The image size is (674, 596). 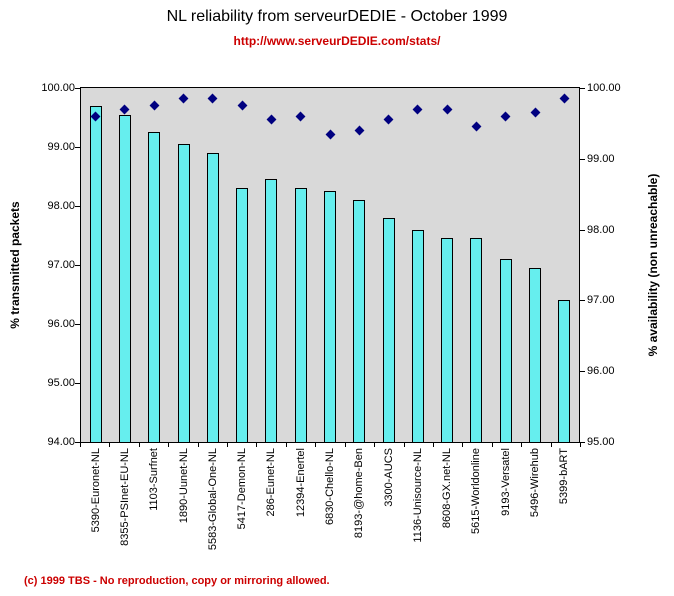 What do you see at coordinates (61, 383) in the screenshot?
I see `y-tick-label-left: 95.00` at bounding box center [61, 383].